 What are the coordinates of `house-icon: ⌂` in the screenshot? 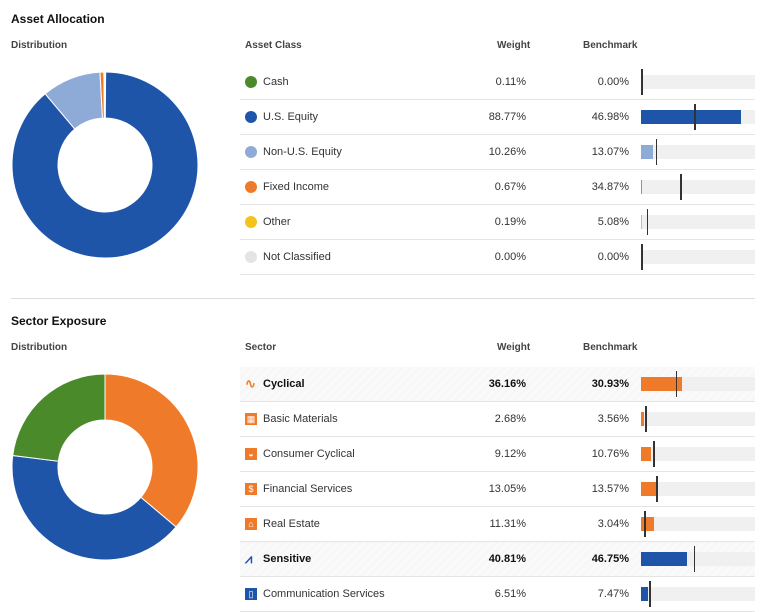 It's located at (251, 524).